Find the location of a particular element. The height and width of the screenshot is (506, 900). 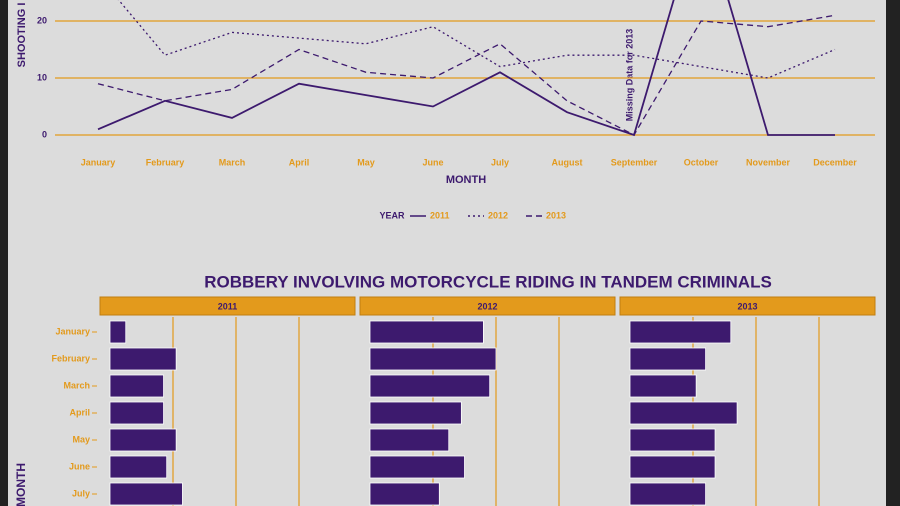

x-tick-label: February is located at coordinates (165, 162).